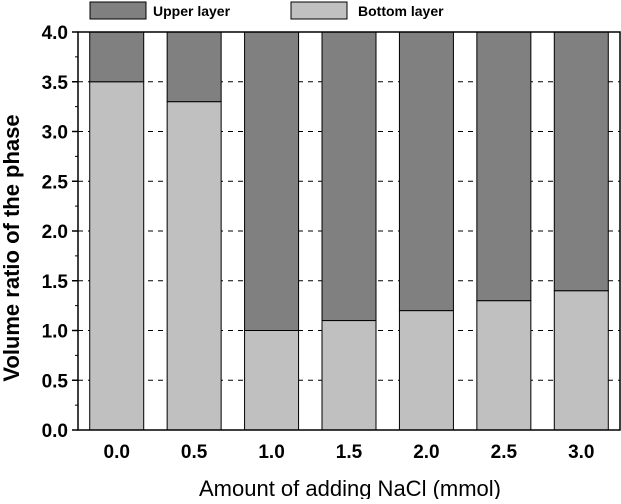 This screenshot has height=504, width=621. Describe the element at coordinates (349, 176) in the screenshot. I see `bar-upper-layer-1.5` at that location.